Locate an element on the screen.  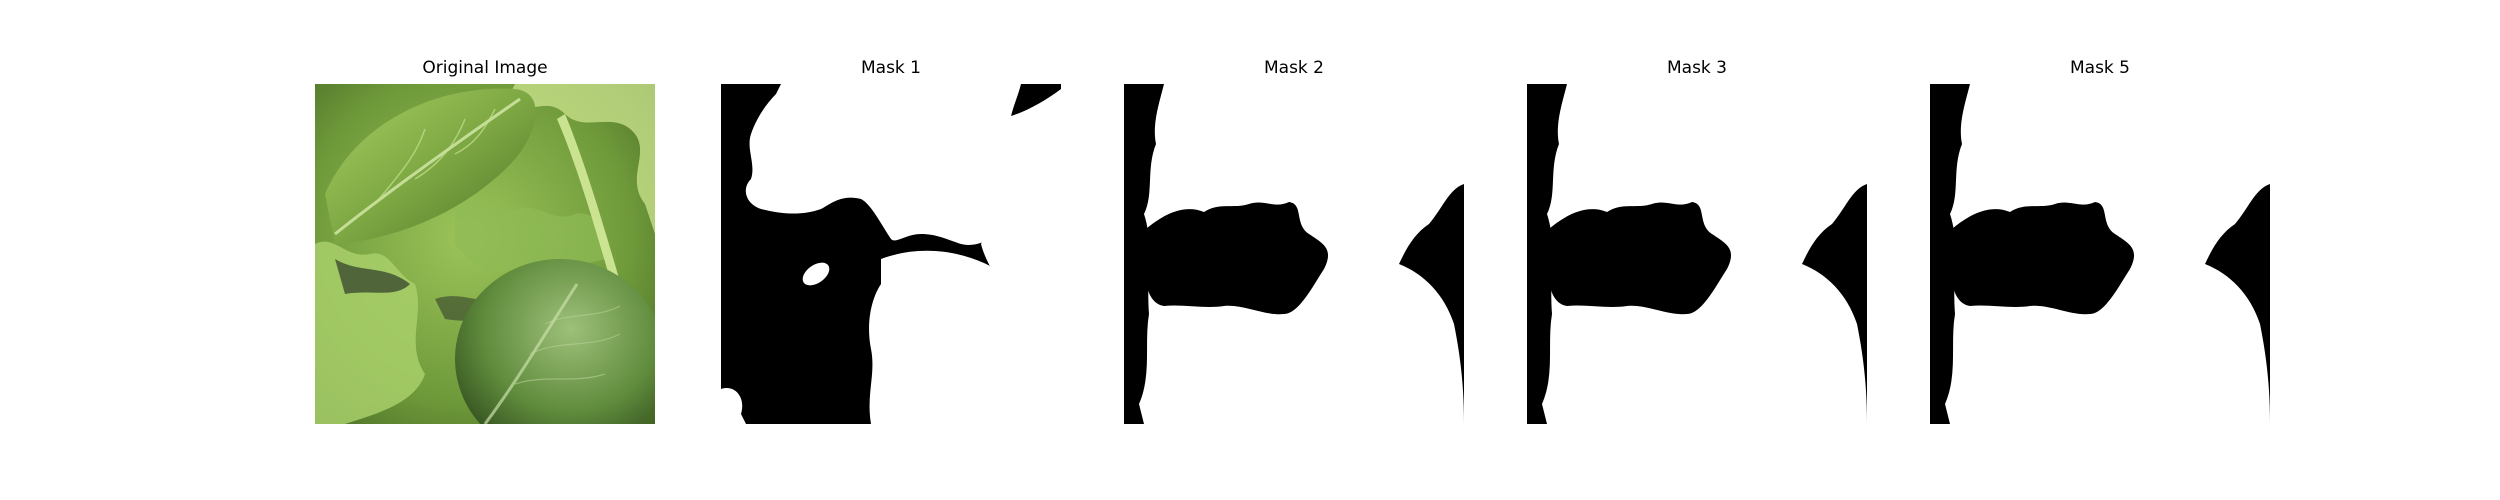
panel-mask-5: Mask 5 is located at coordinates (2100, 215).